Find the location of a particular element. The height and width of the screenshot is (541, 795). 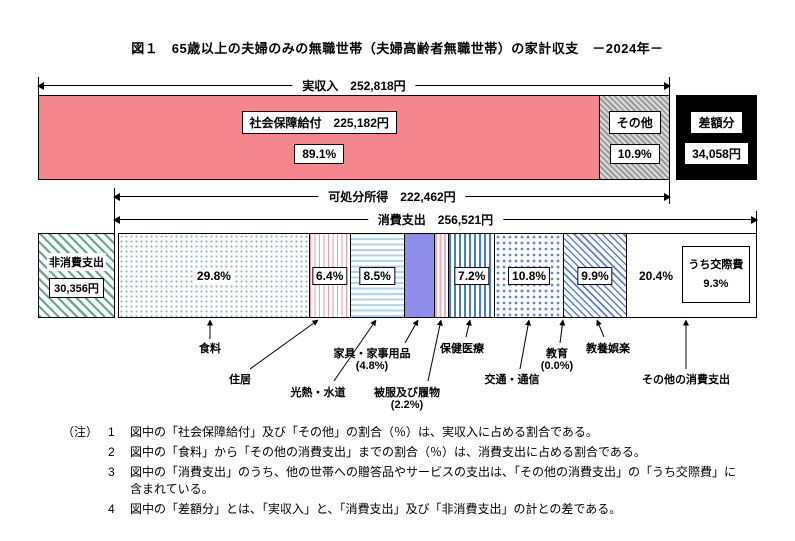

housing-pct: 6.4% is located at coordinates (330, 275).